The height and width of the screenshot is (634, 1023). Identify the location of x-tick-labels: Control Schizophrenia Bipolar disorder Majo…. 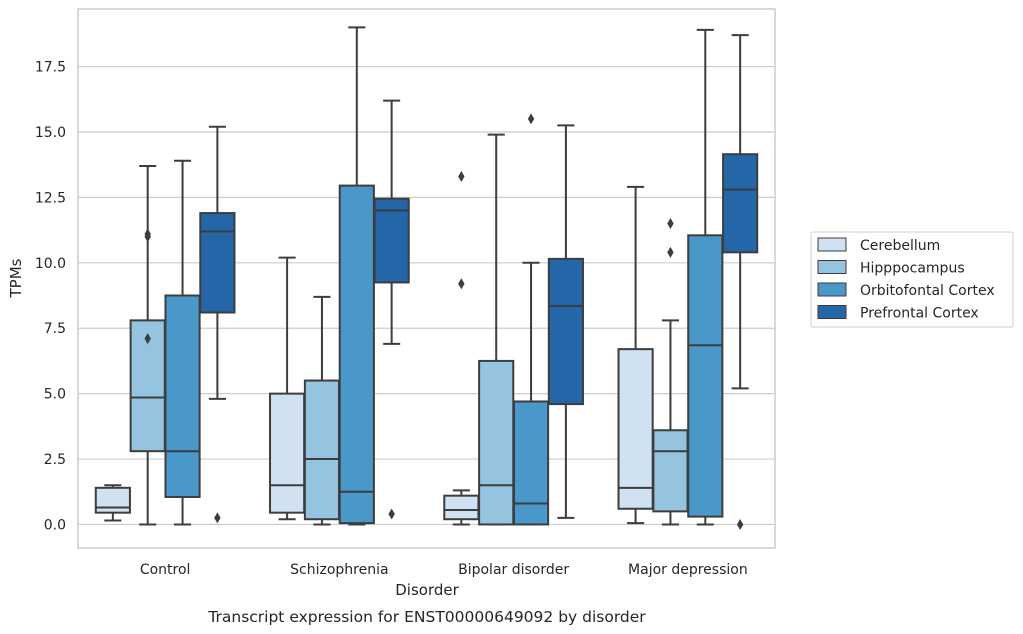
(444, 570).